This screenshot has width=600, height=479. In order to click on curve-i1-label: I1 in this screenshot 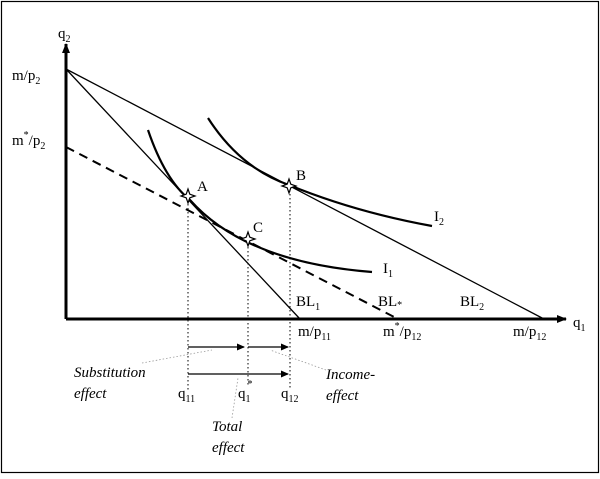, I will do `click(388, 270)`.